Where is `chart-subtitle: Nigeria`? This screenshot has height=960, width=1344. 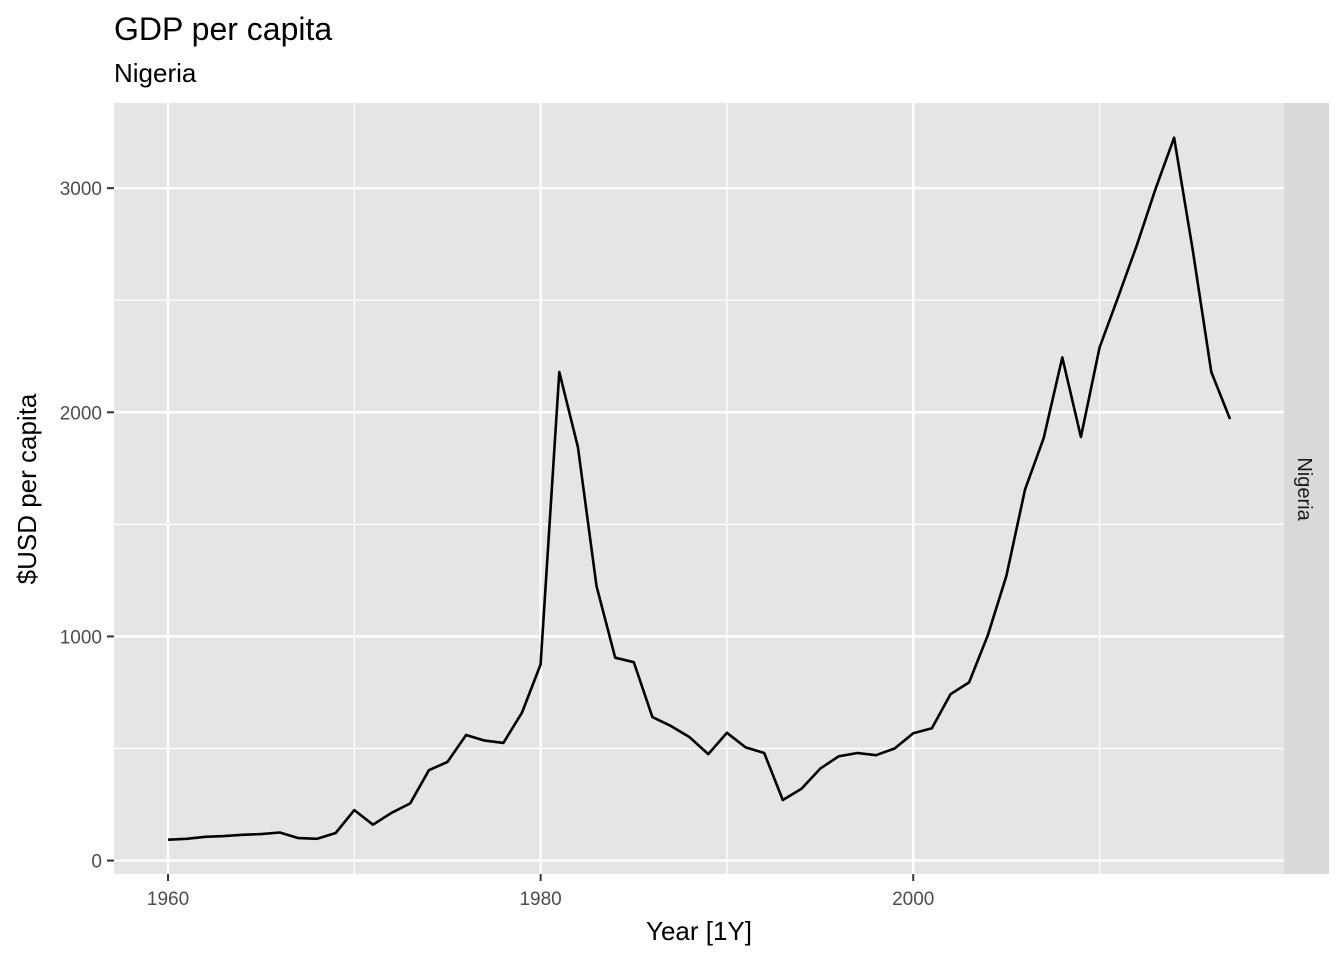 chart-subtitle: Nigeria is located at coordinates (155, 73).